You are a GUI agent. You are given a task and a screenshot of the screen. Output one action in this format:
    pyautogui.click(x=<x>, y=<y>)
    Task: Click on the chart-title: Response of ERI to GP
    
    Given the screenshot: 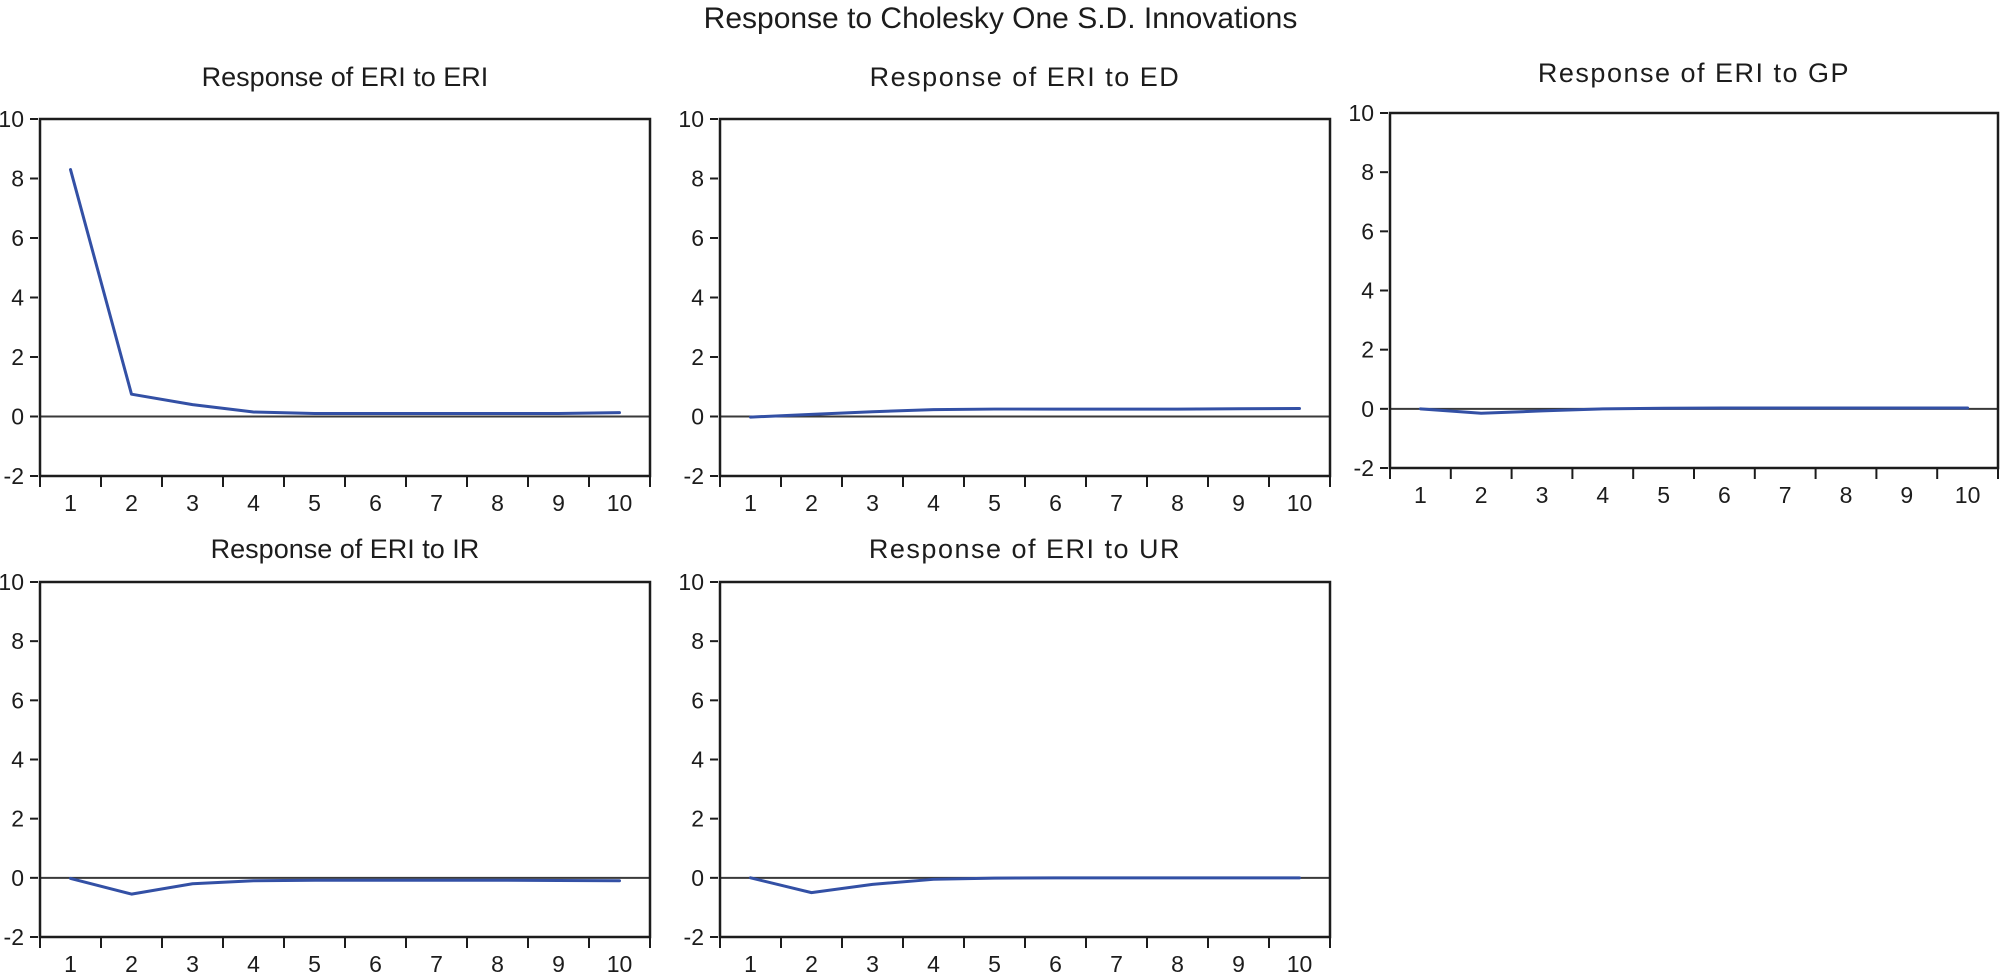 What is the action you would take?
    pyautogui.click(x=1694, y=73)
    